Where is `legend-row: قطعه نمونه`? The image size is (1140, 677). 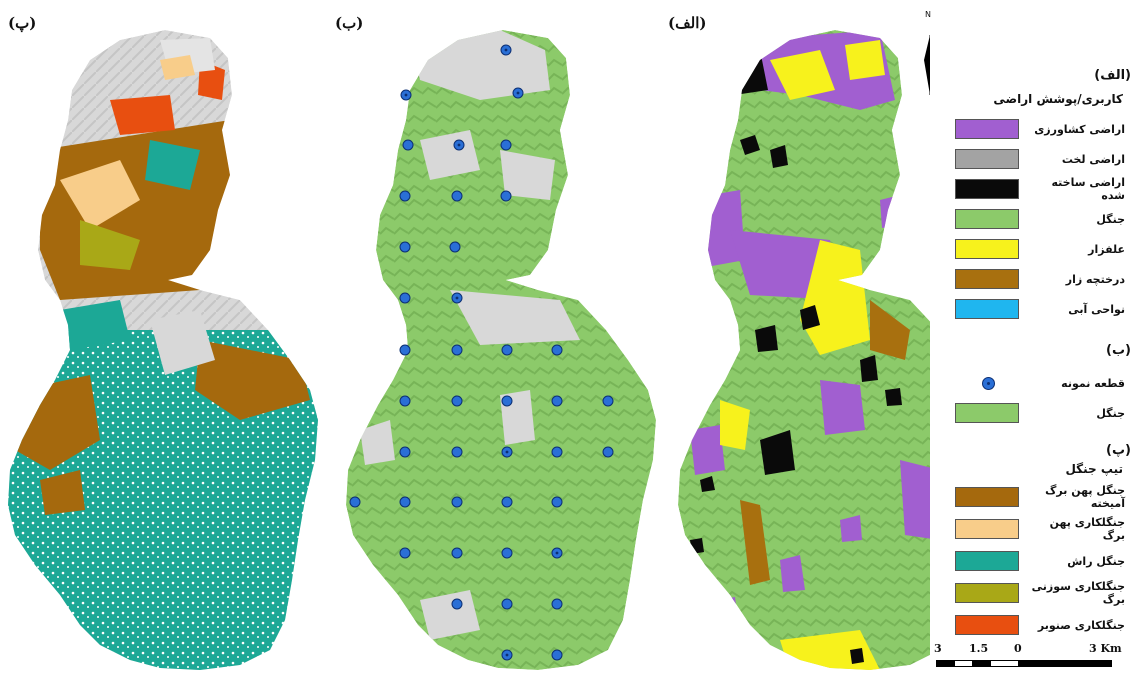 legend-row: قطعه نمونه is located at coordinates (1035, 383).